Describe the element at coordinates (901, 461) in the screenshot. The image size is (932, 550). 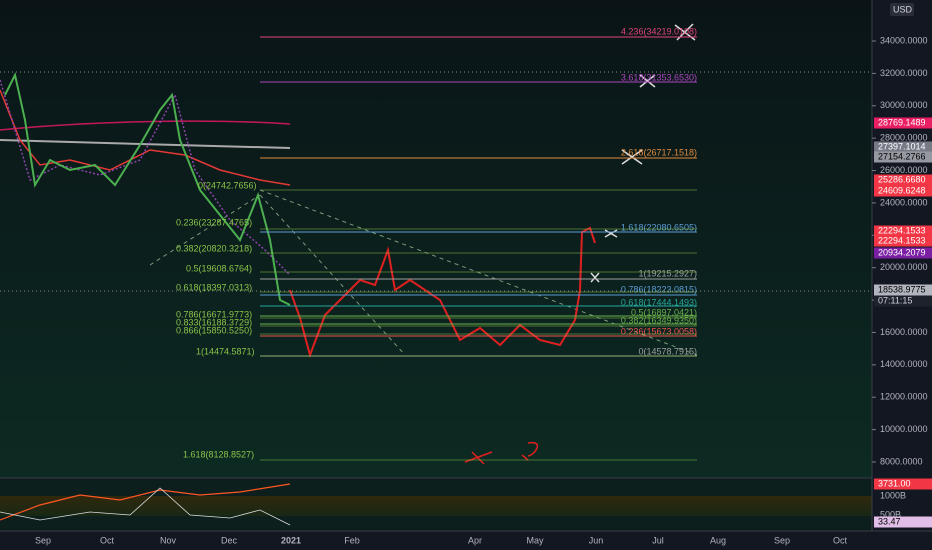
I see `price-label: 8000.0000` at that location.